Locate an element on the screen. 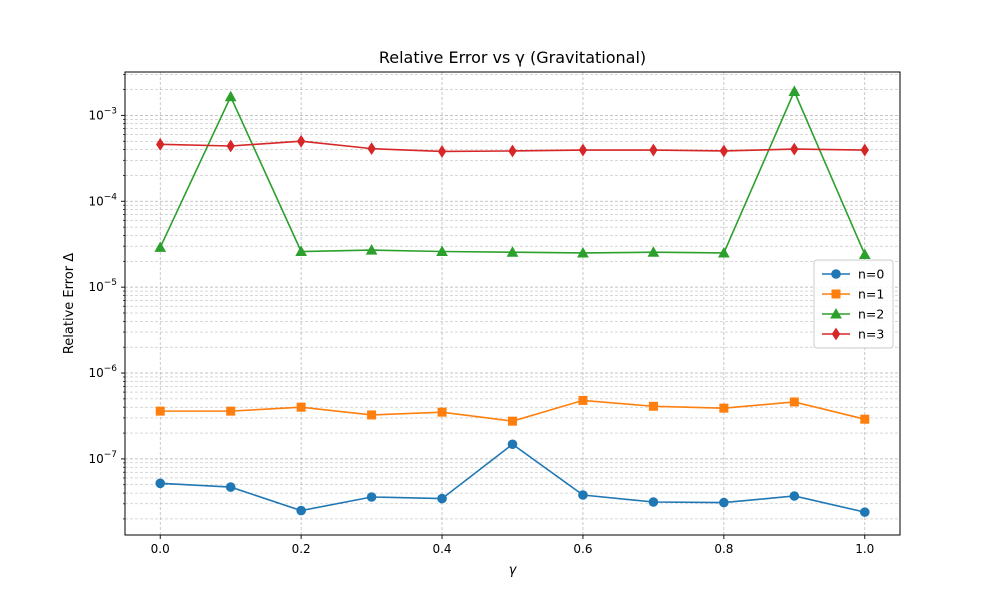 This screenshot has height=600, width=1000. legend-label: n=2 is located at coordinates (871, 314).